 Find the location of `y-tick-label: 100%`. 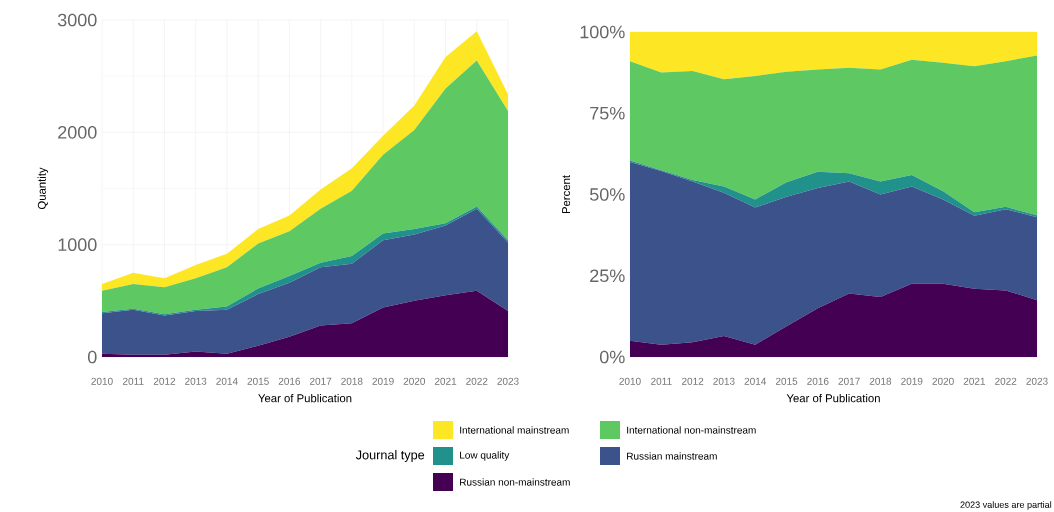

y-tick-label: 100% is located at coordinates (602, 32).